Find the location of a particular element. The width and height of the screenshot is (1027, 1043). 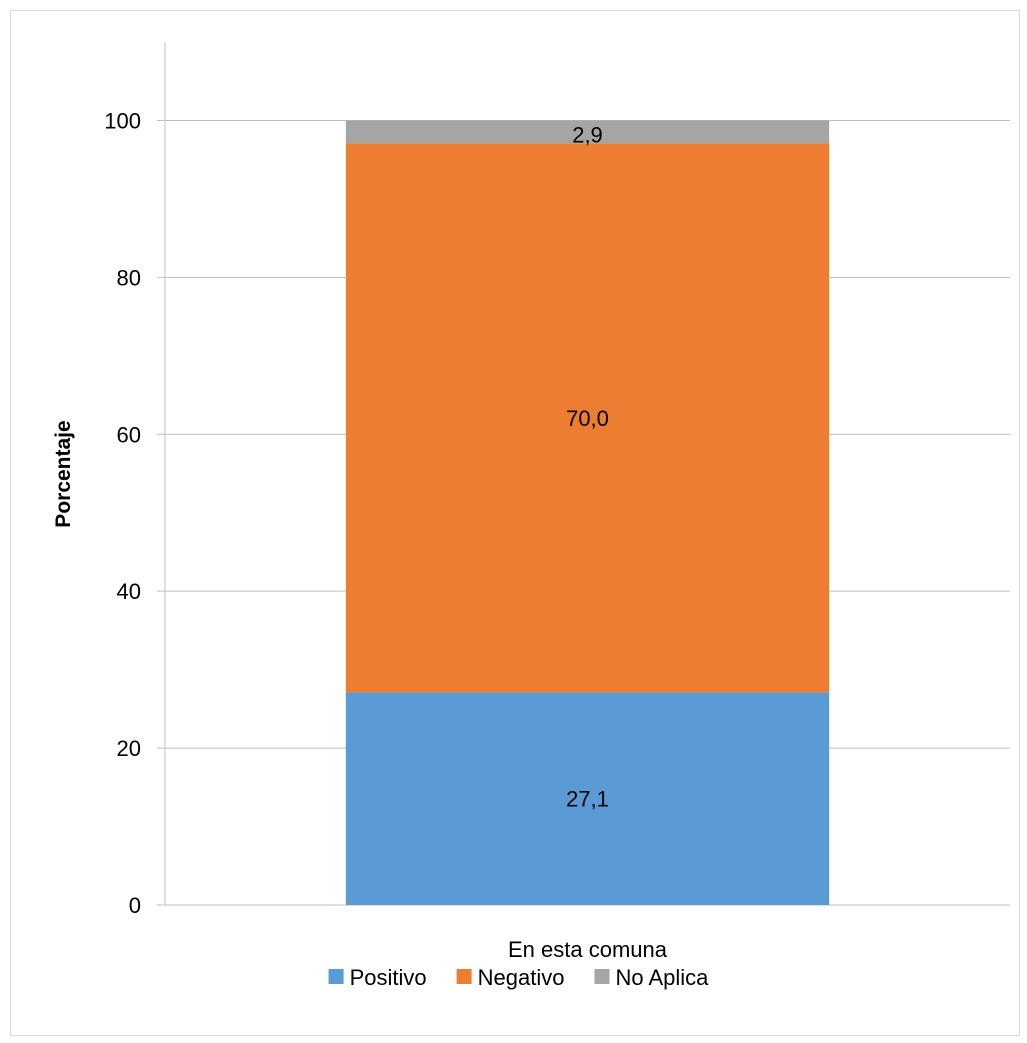

y-tick-label: 100 is located at coordinates (122, 120).